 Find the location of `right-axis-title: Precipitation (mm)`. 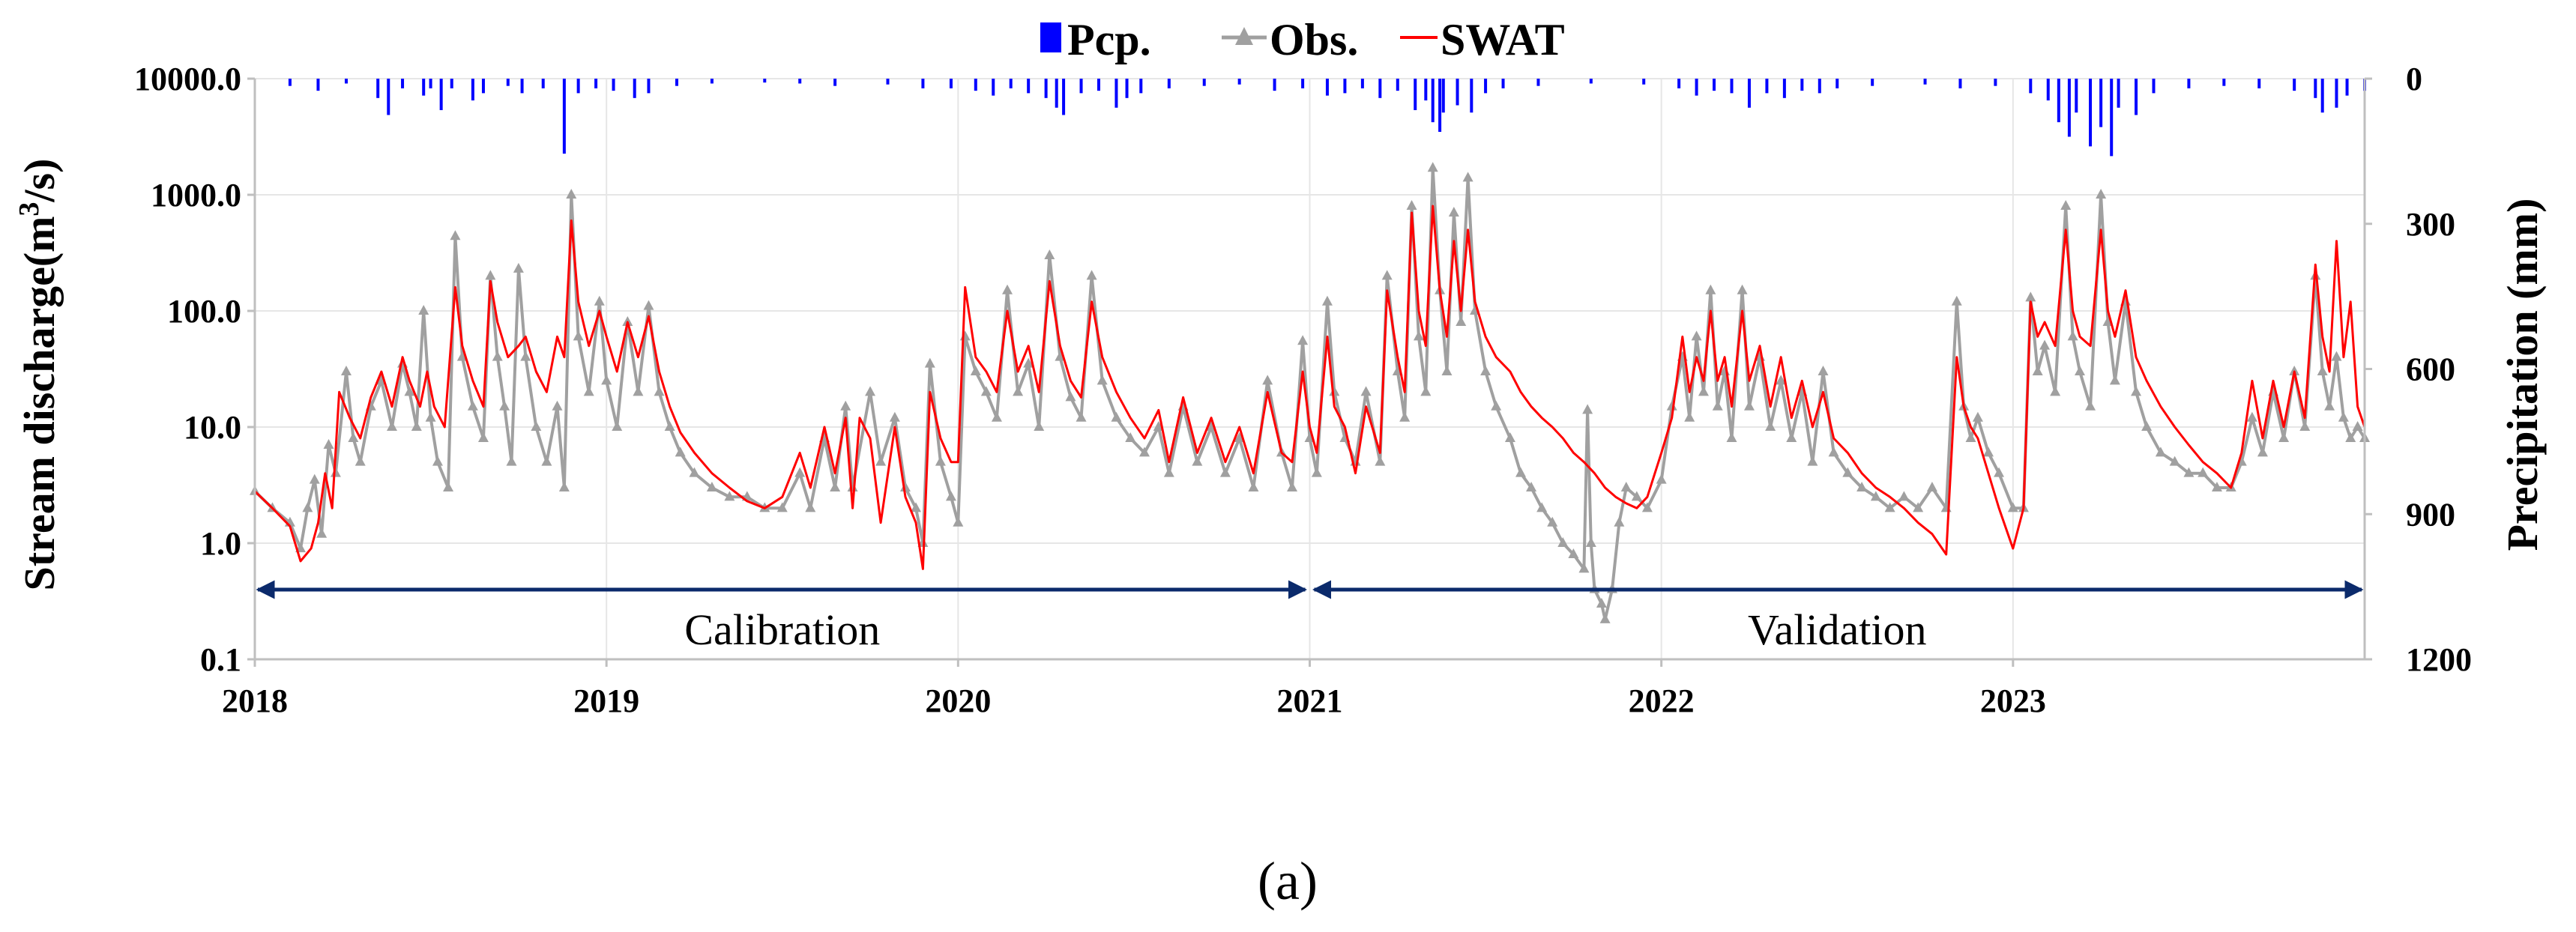

right-axis-title: Precipitation (mm) is located at coordinates (2523, 375).